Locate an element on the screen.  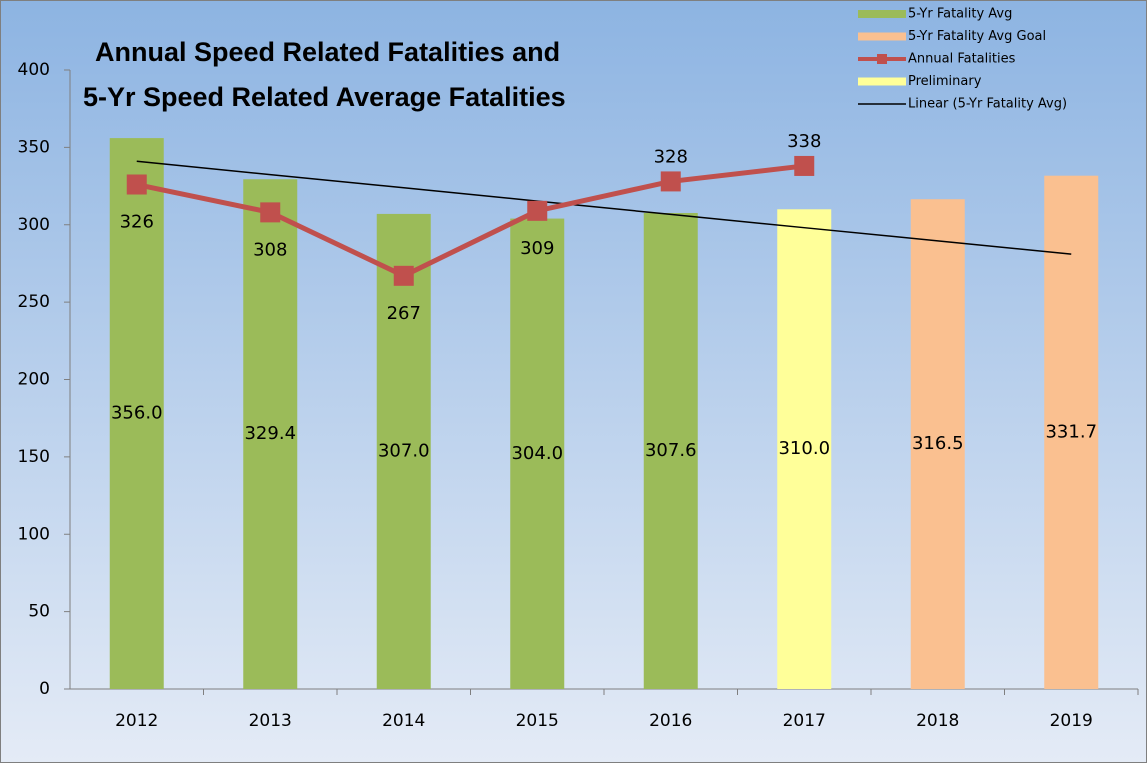
y-tick-label: 150 is located at coordinates (34, 457).